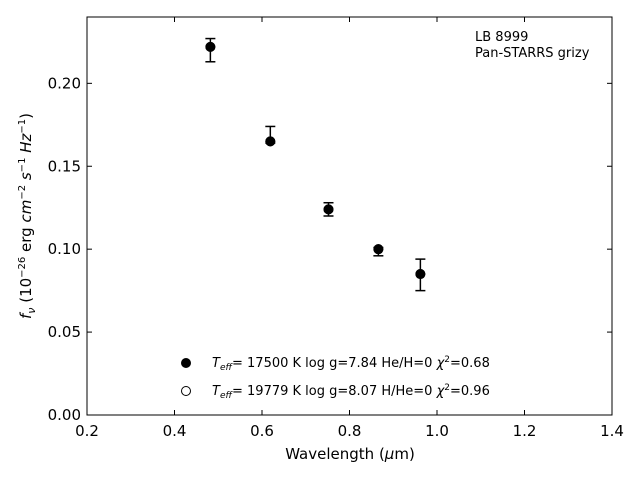 The image size is (640, 480). Describe the element at coordinates (27, 216) in the screenshot. I see `y-axis-label: fν (10−26 erg cm−2 s−1 Hz−1)` at that location.